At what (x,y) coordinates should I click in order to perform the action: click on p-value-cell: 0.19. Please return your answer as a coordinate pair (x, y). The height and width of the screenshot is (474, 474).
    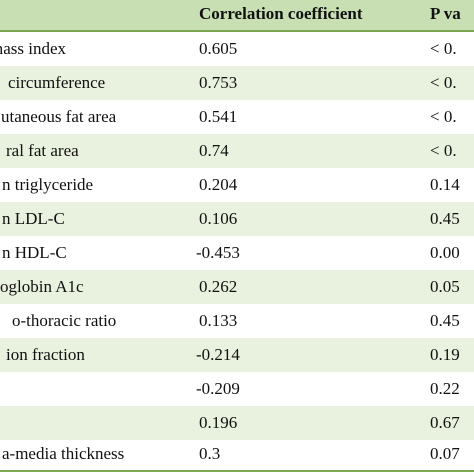
    Looking at the image, I should click on (445, 354).